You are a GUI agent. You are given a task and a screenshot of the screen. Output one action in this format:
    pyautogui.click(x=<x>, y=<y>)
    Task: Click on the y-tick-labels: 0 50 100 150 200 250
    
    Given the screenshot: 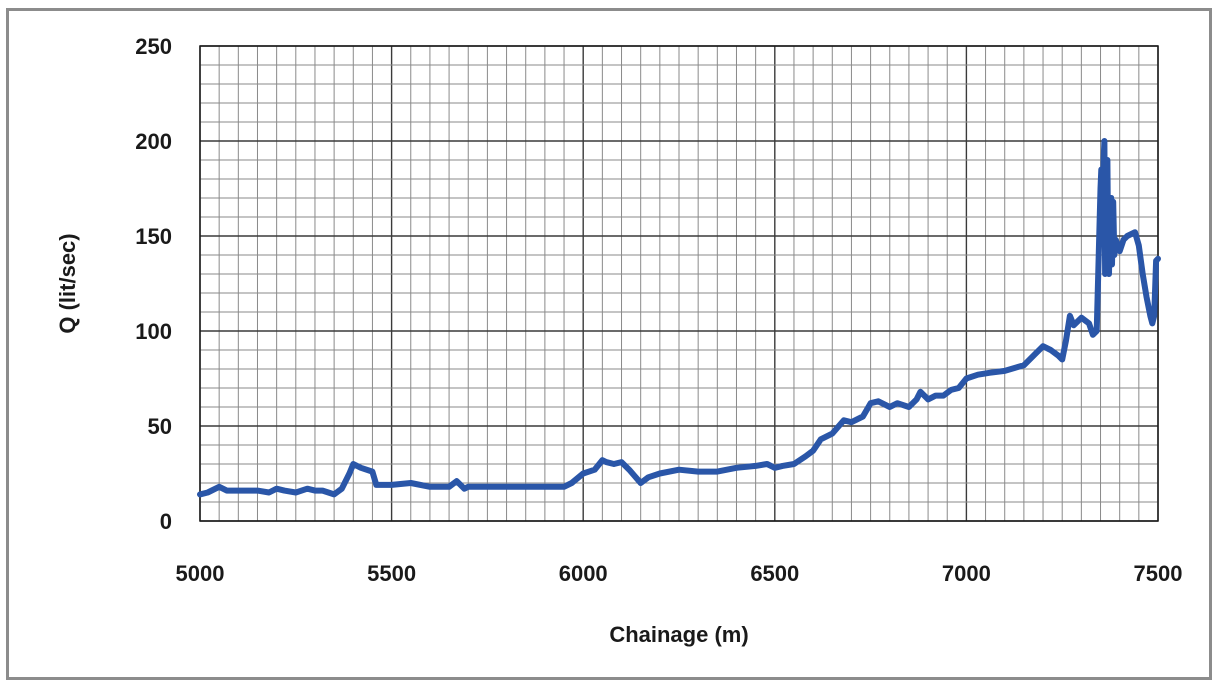 What is the action you would take?
    pyautogui.click(x=153, y=284)
    